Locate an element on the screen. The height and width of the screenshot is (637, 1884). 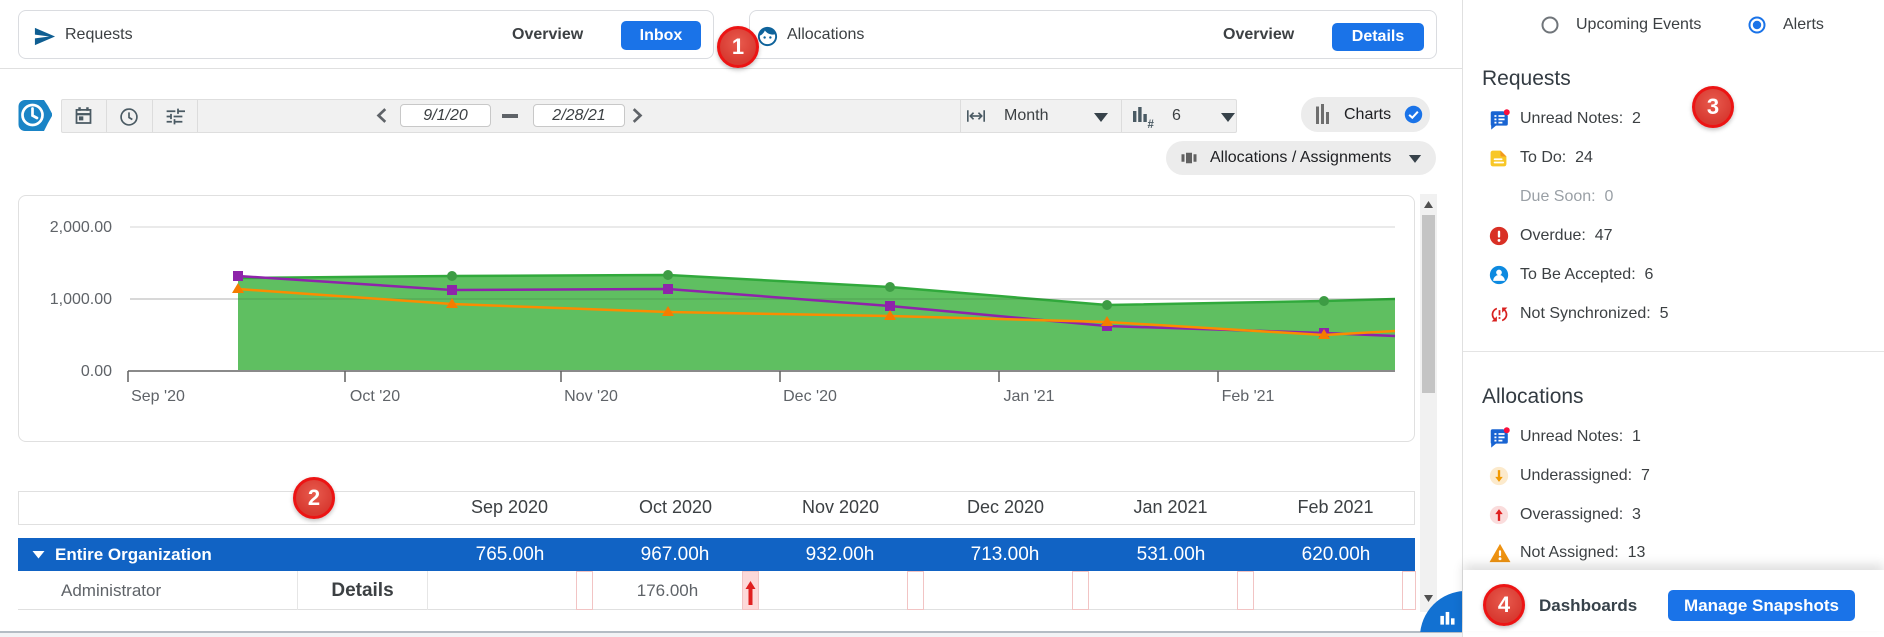
svg-text: Feb '21 is located at coordinates (1248, 396).